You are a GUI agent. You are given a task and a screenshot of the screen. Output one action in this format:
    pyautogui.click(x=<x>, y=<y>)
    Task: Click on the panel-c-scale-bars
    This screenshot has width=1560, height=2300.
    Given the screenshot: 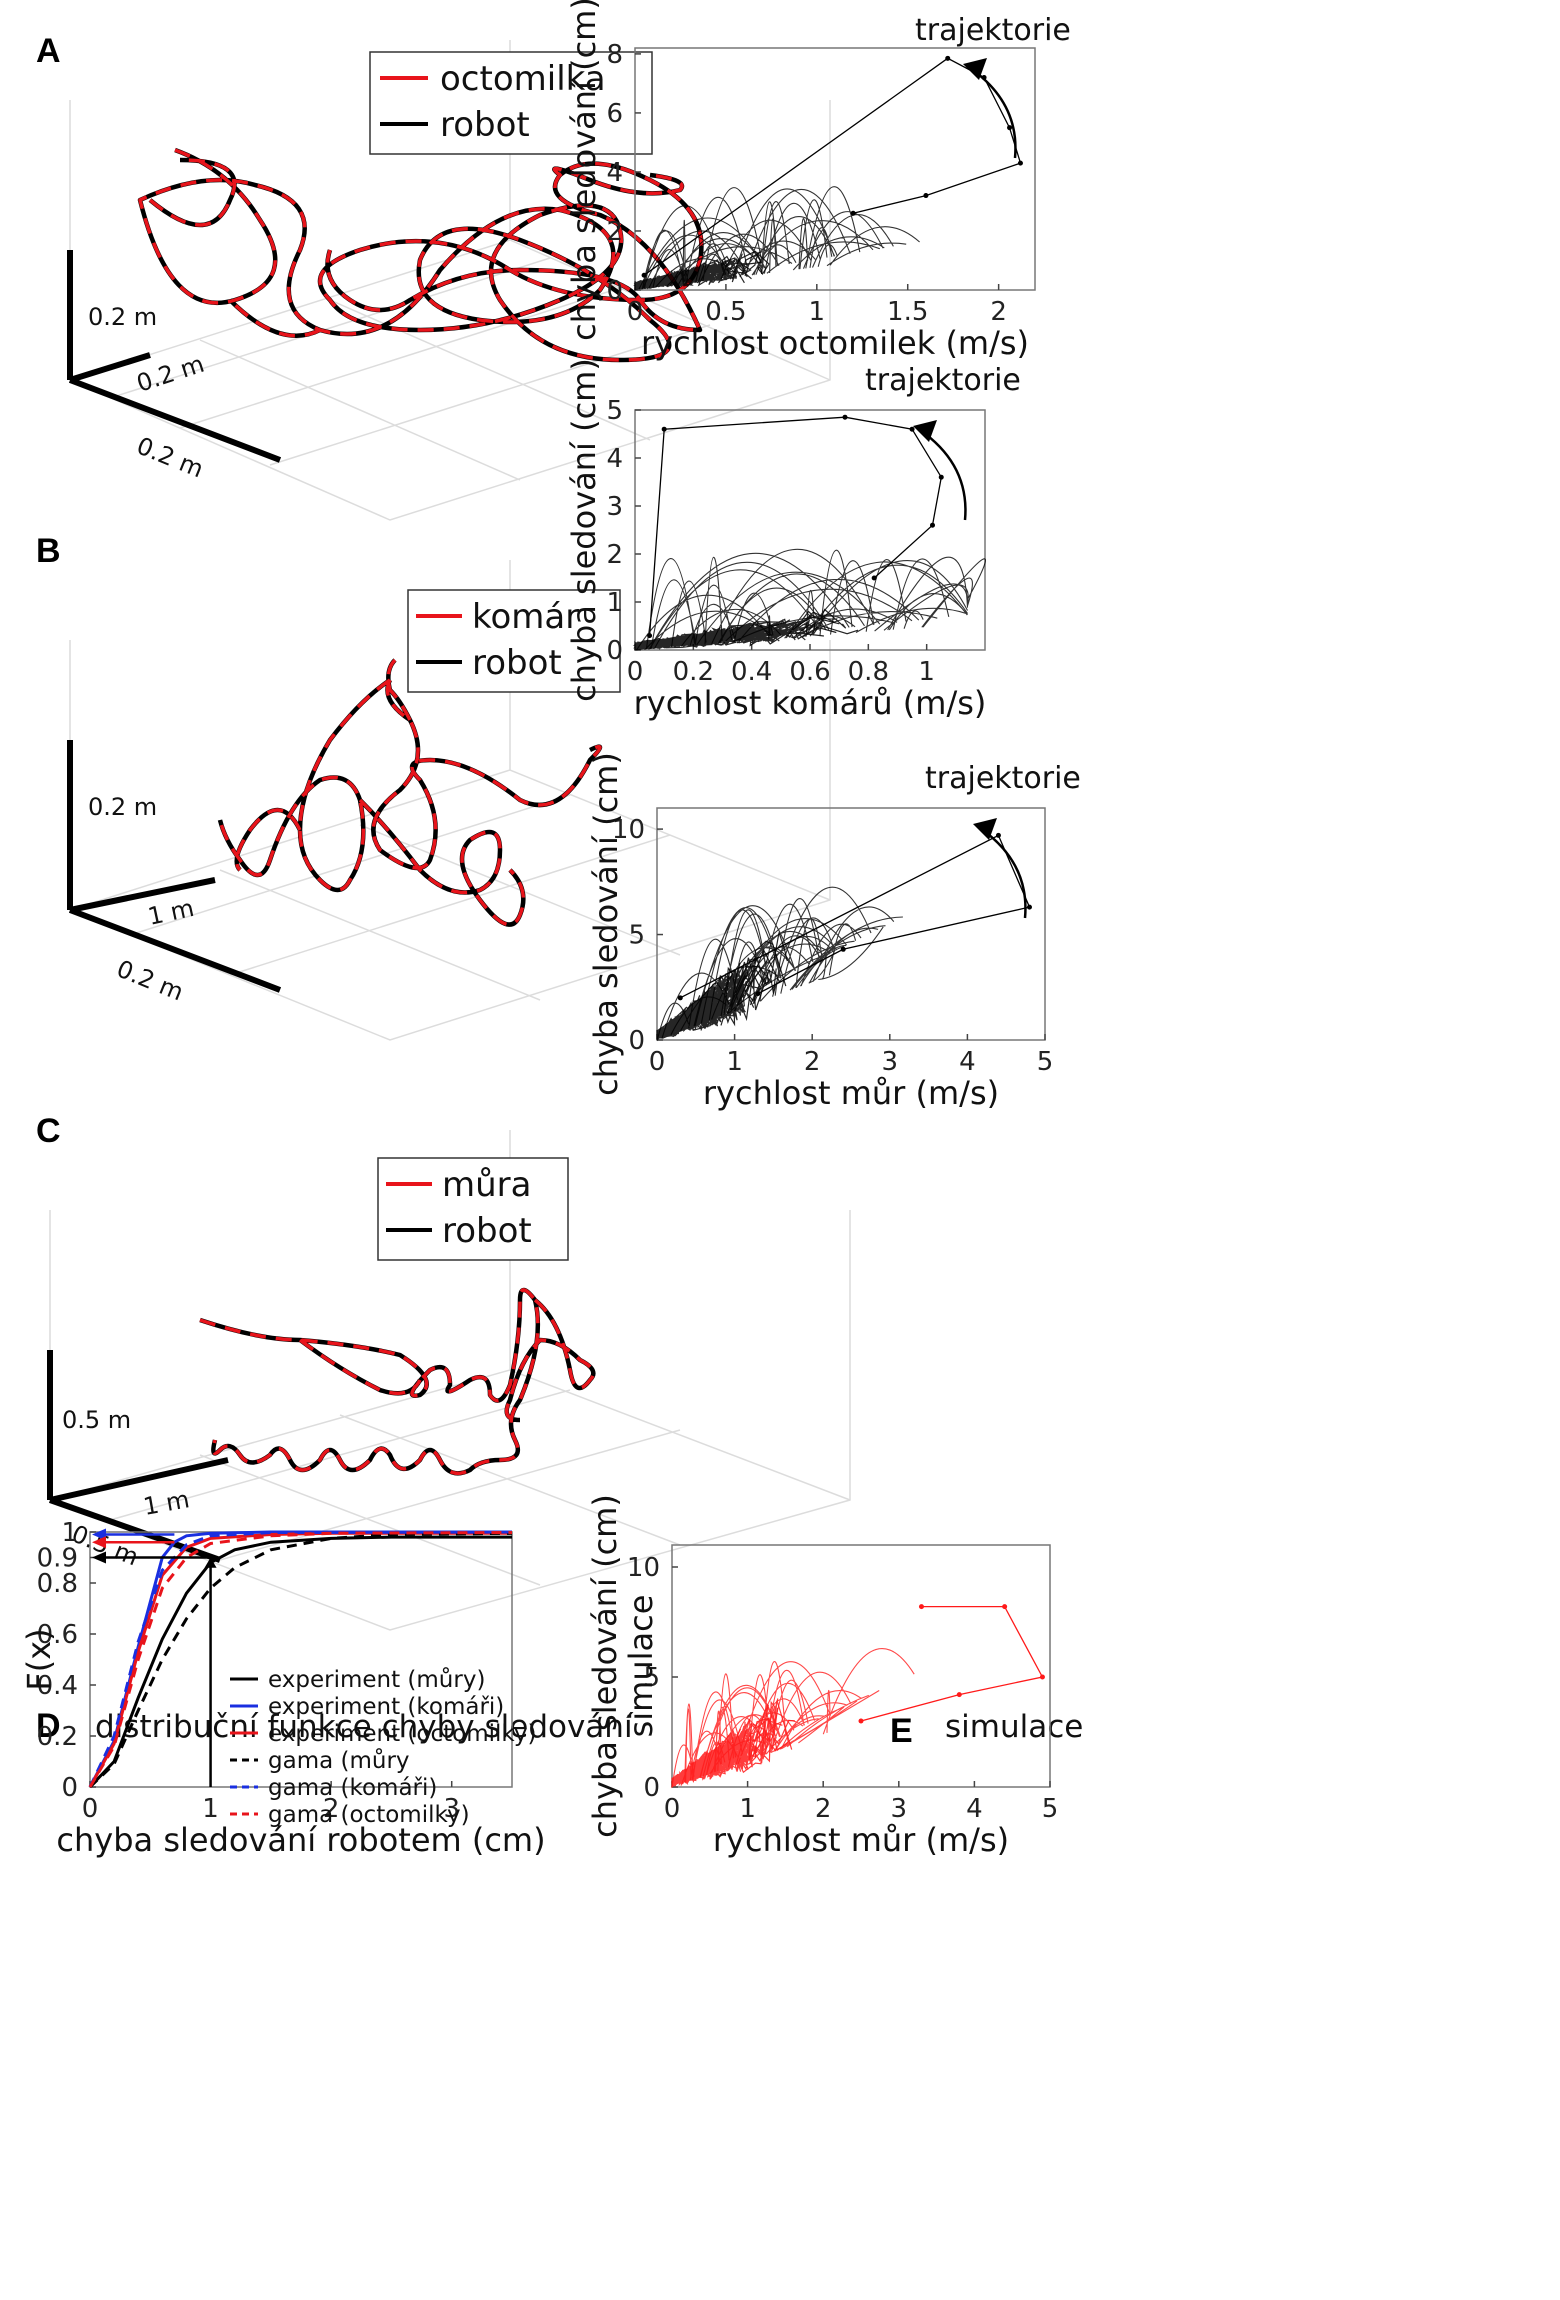 What is the action you would take?
    pyautogui.click(x=138, y=1456)
    